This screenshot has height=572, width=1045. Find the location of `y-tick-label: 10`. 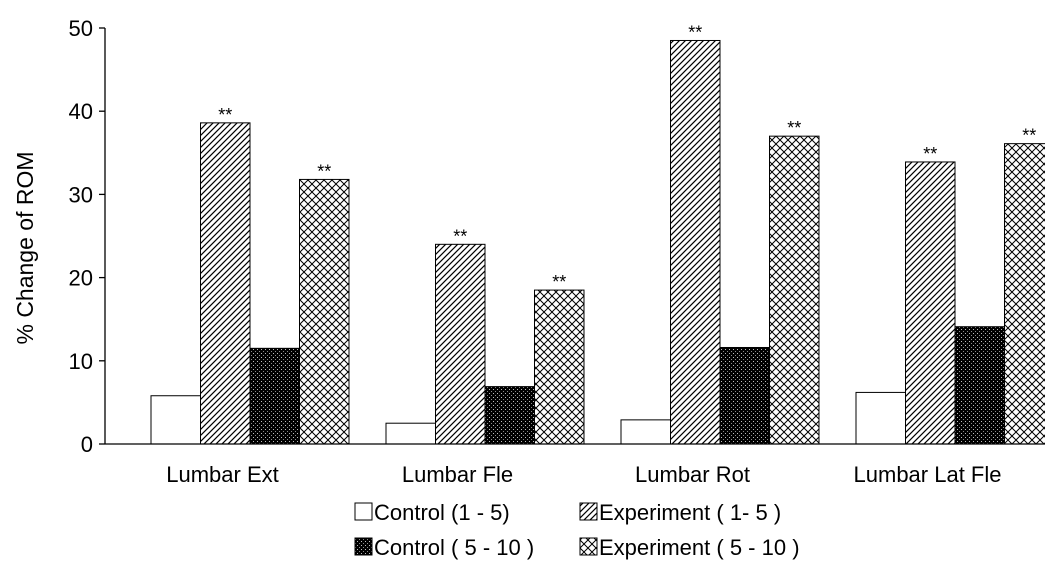

y-tick-label: 10 is located at coordinates (81, 361).